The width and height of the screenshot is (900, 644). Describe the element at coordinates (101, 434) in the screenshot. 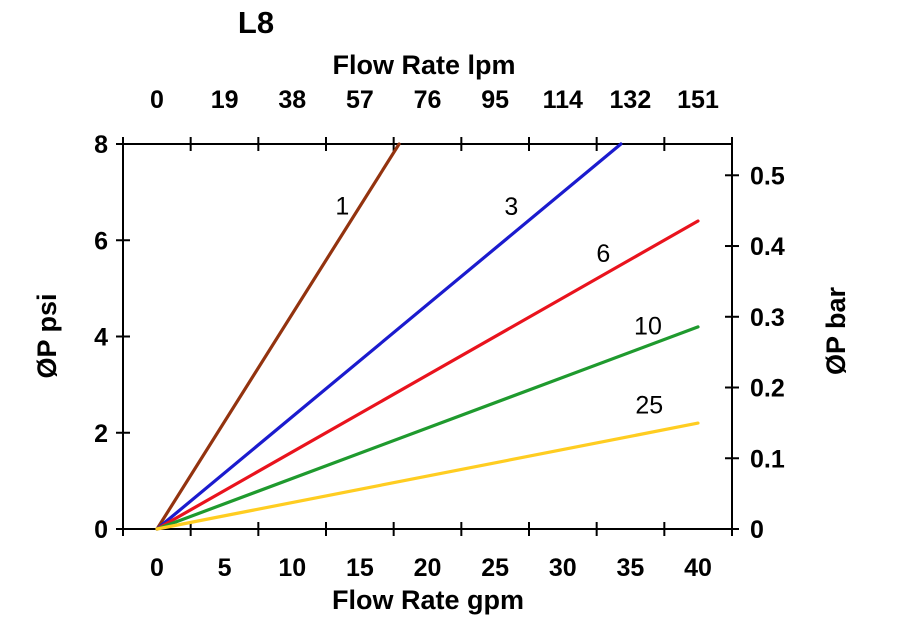

I see `left-axis-tick-label: 2` at that location.